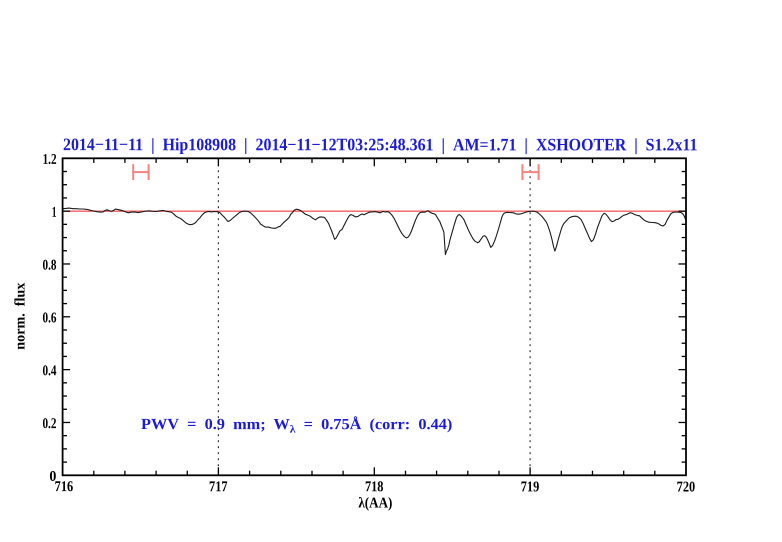  Describe the element at coordinates (50, 160) in the screenshot. I see `svg-text: 1.2` at that location.